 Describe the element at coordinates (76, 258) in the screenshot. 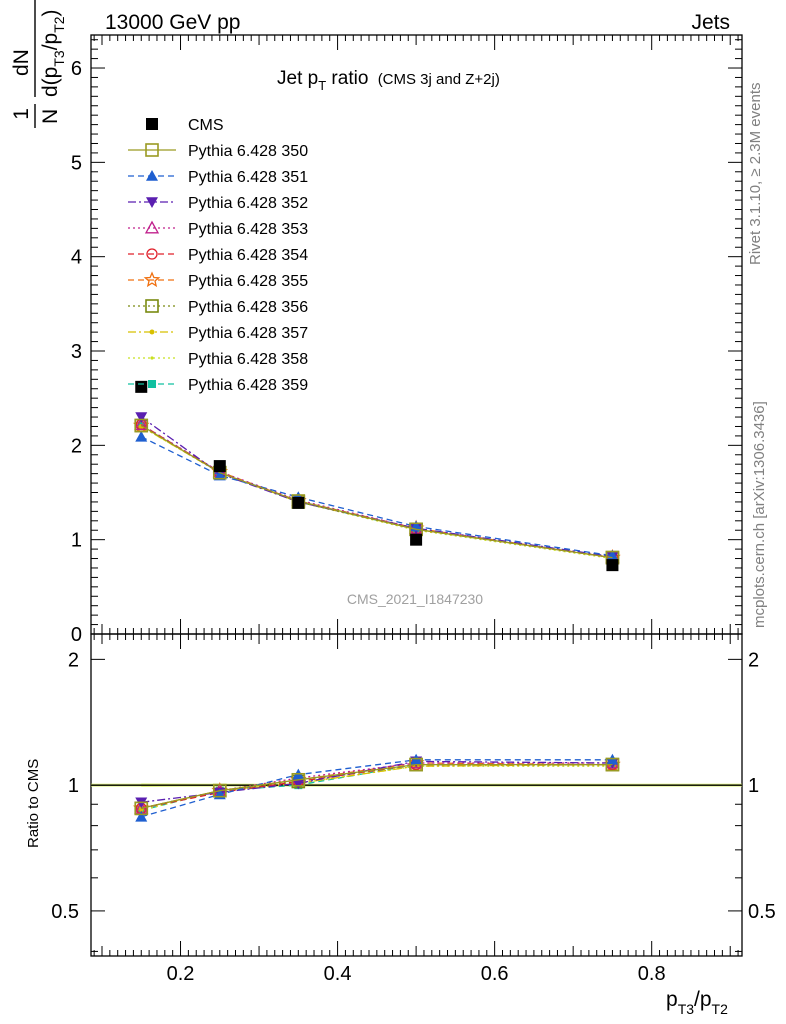

I see `y-tick-label: 4` at that location.